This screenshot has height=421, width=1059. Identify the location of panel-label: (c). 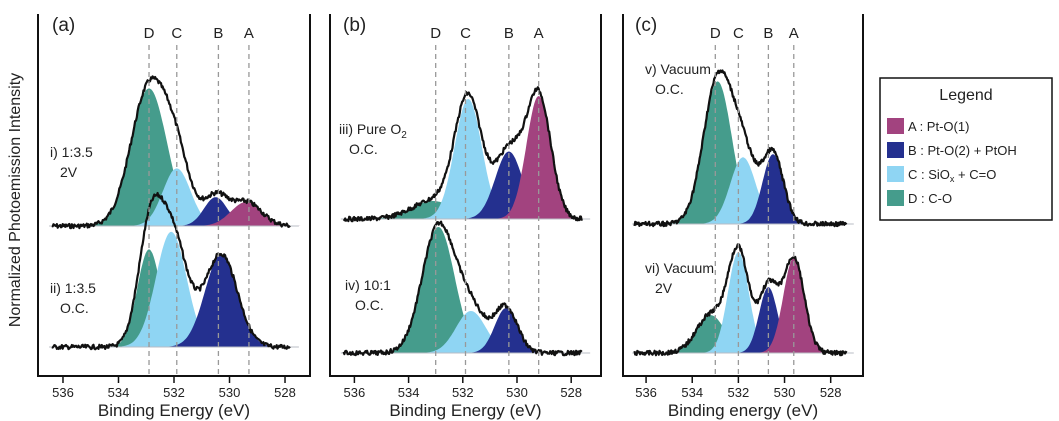
(646, 25).